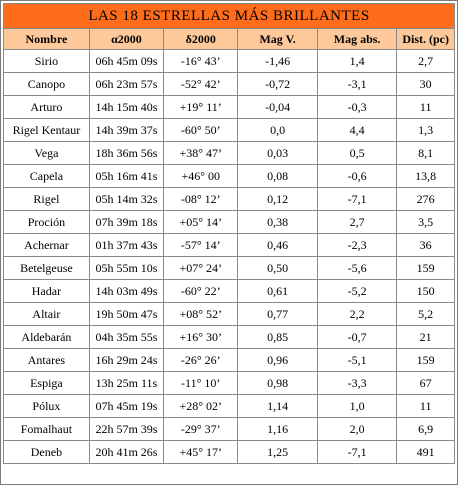  Describe the element at coordinates (201, 199) in the screenshot. I see `cell-dec: -08° 12’` at that location.